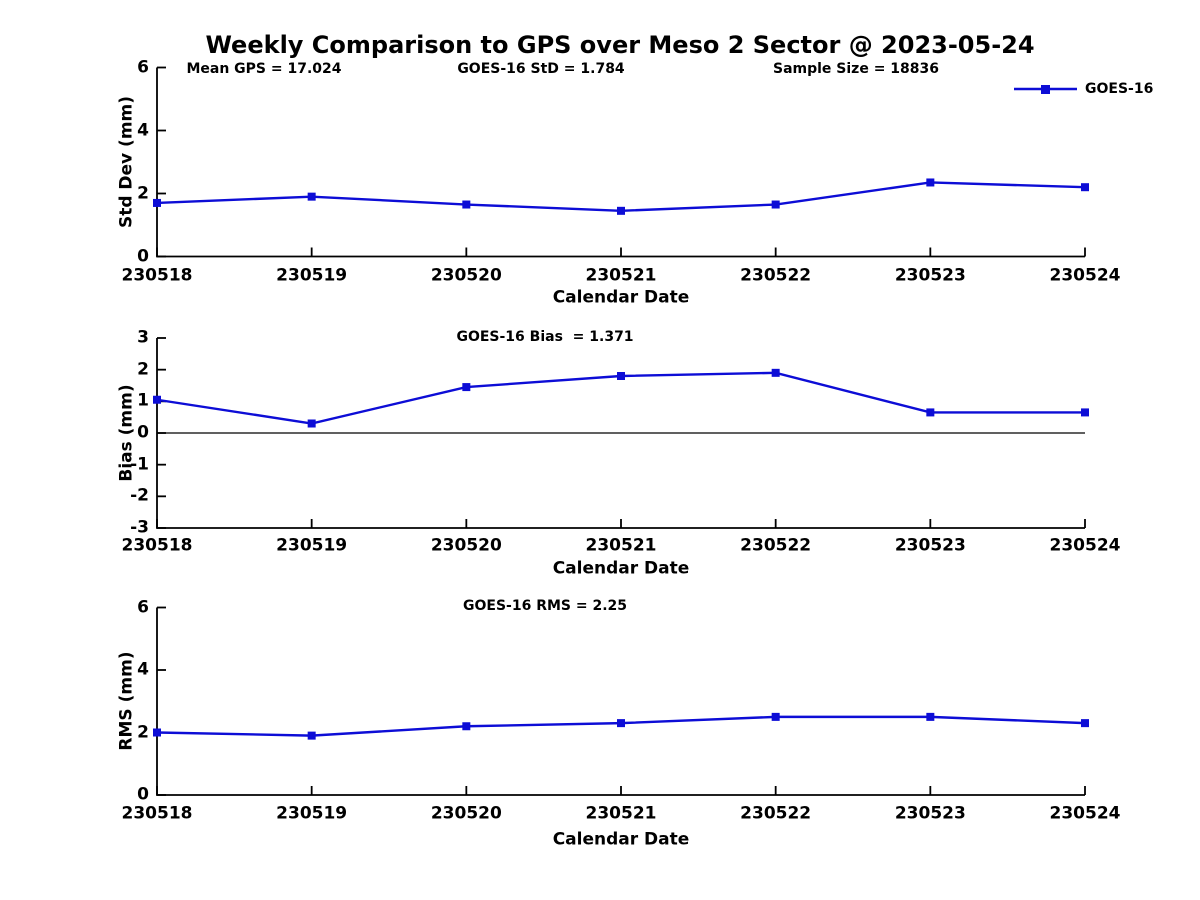 This screenshot has width=1200, height=900. What do you see at coordinates (143, 130) in the screenshot?
I see `y-tick-label-stddev: 4` at bounding box center [143, 130].